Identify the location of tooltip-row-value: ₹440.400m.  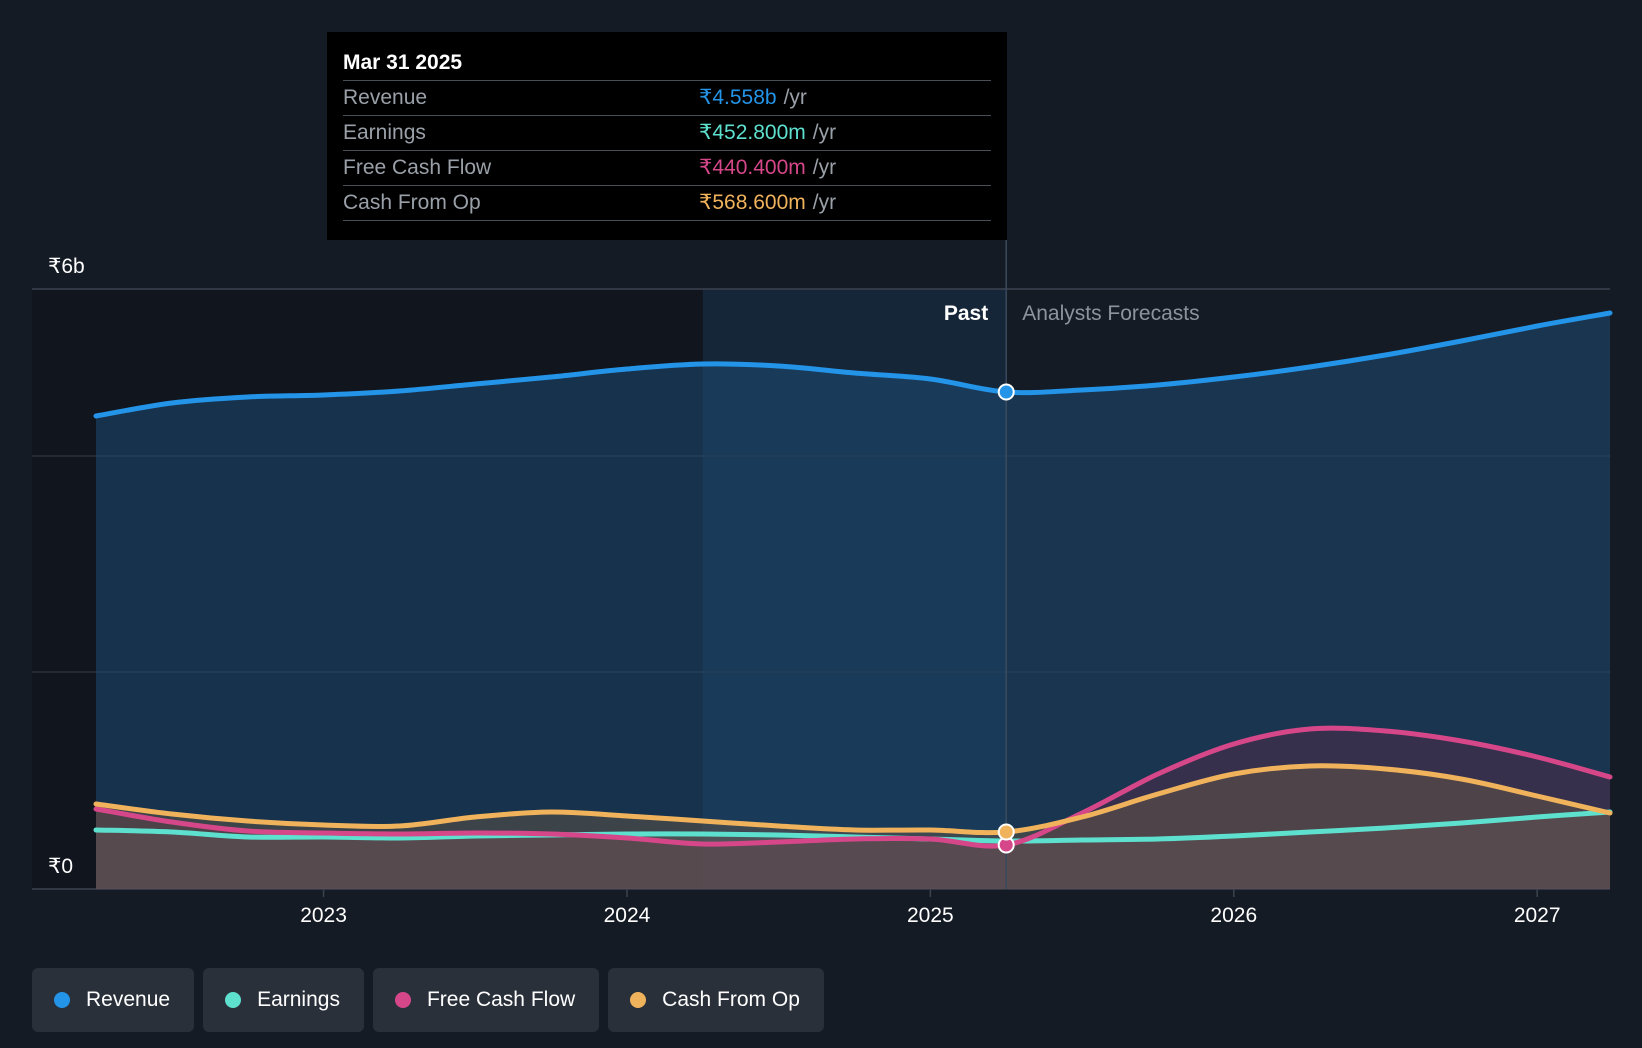
(752, 167).